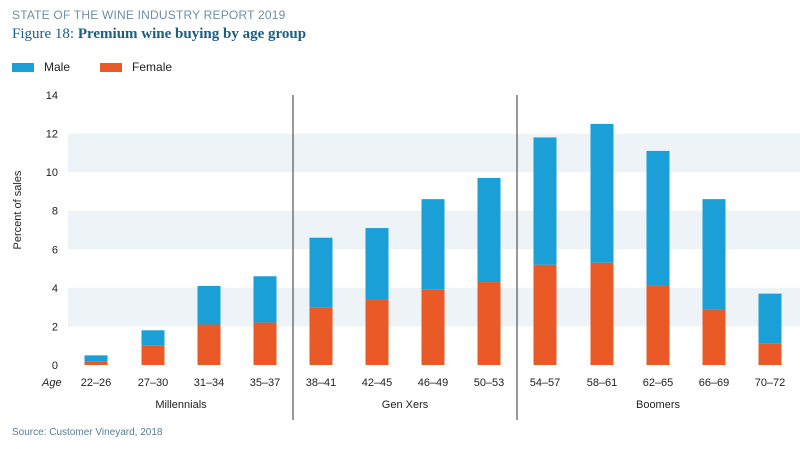 Image resolution: width=800 pixels, height=449 pixels. I want to click on figure-name: Premium wine buying by age group, so click(192, 34).